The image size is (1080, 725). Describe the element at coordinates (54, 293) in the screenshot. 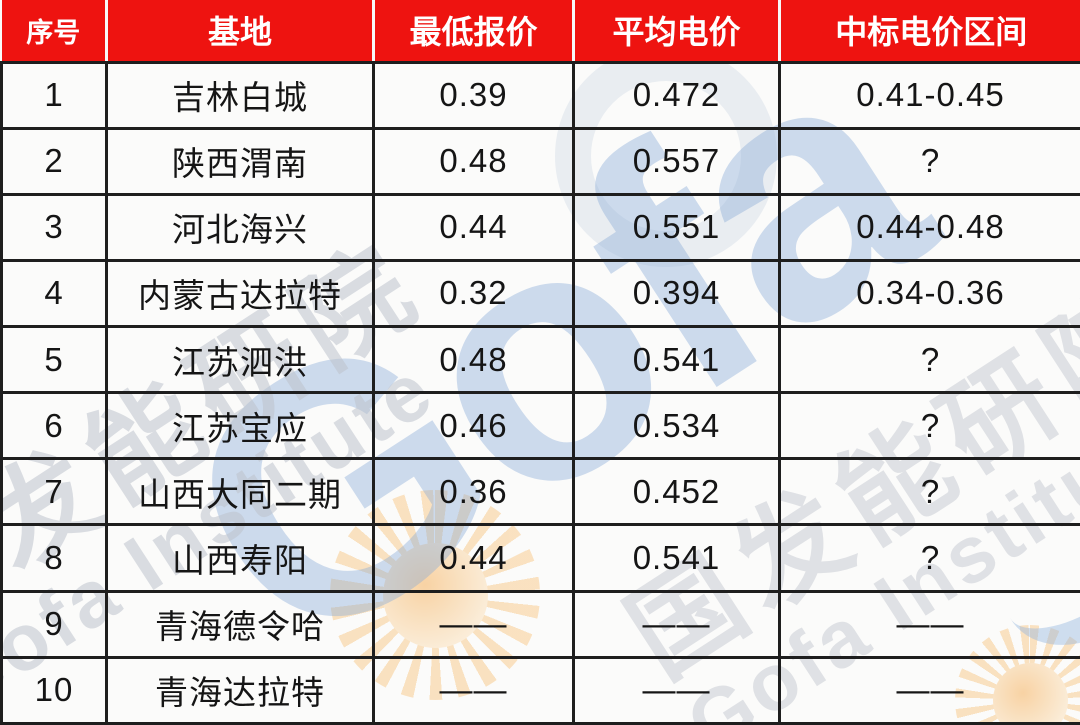

I see `cell-index: 4` at that location.